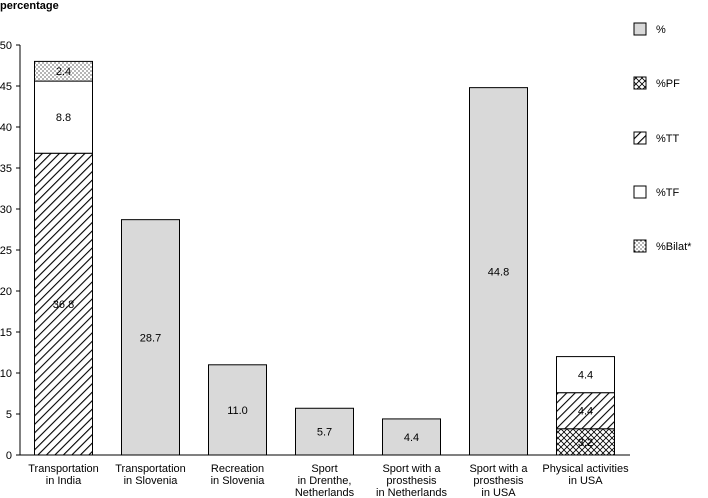  I want to click on y-tick-label: 35, so click(6, 169).